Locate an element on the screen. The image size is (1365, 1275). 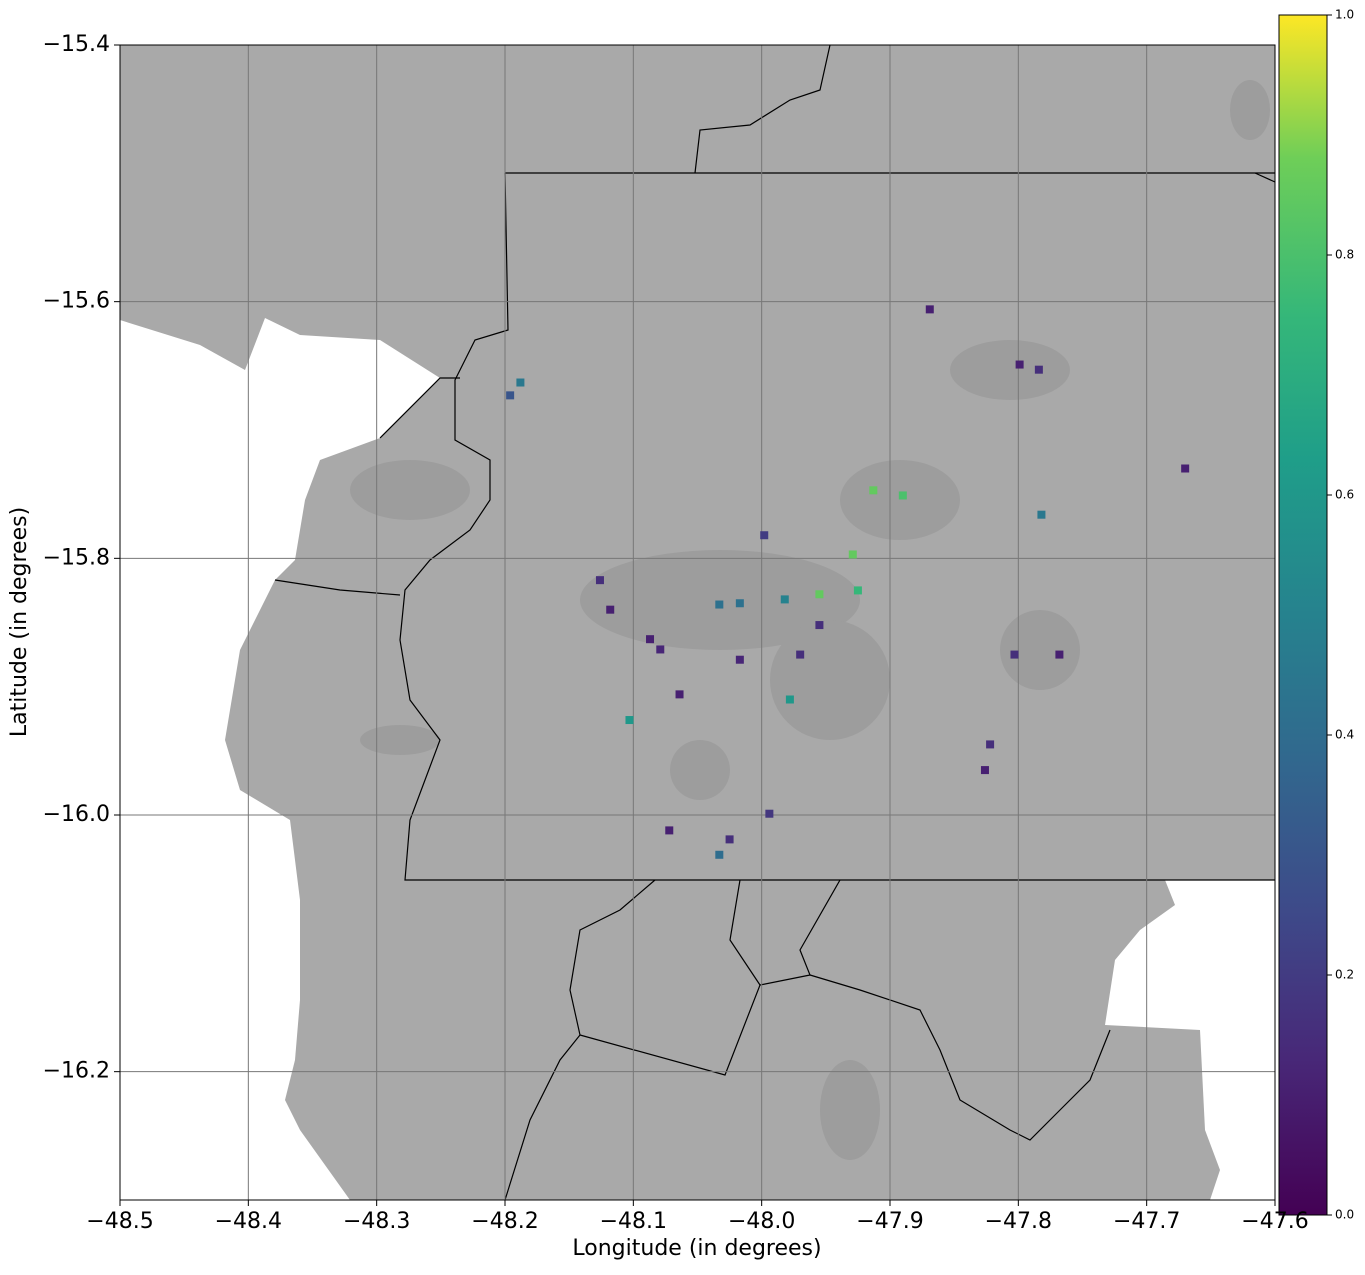
colorbar-tick-label: 0.0 is located at coordinates (1344, 1215).